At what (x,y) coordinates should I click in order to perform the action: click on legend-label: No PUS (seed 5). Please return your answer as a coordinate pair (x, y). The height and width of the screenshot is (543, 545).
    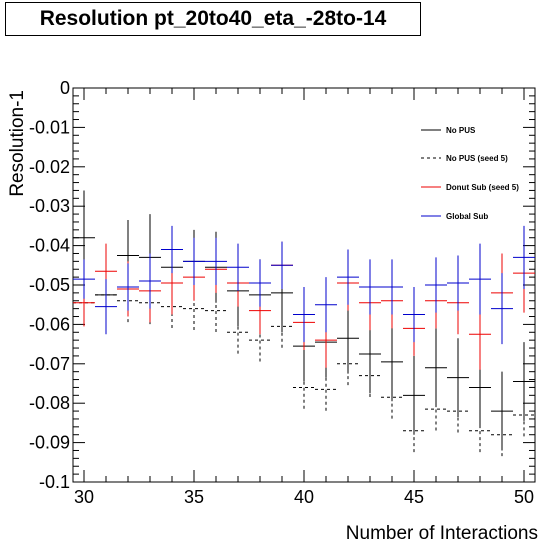
    Looking at the image, I should click on (477, 158).